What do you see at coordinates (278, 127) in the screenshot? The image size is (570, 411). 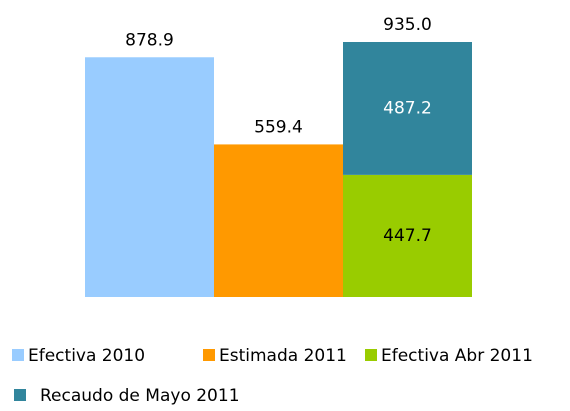 I see `value-label: 559.4` at bounding box center [278, 127].